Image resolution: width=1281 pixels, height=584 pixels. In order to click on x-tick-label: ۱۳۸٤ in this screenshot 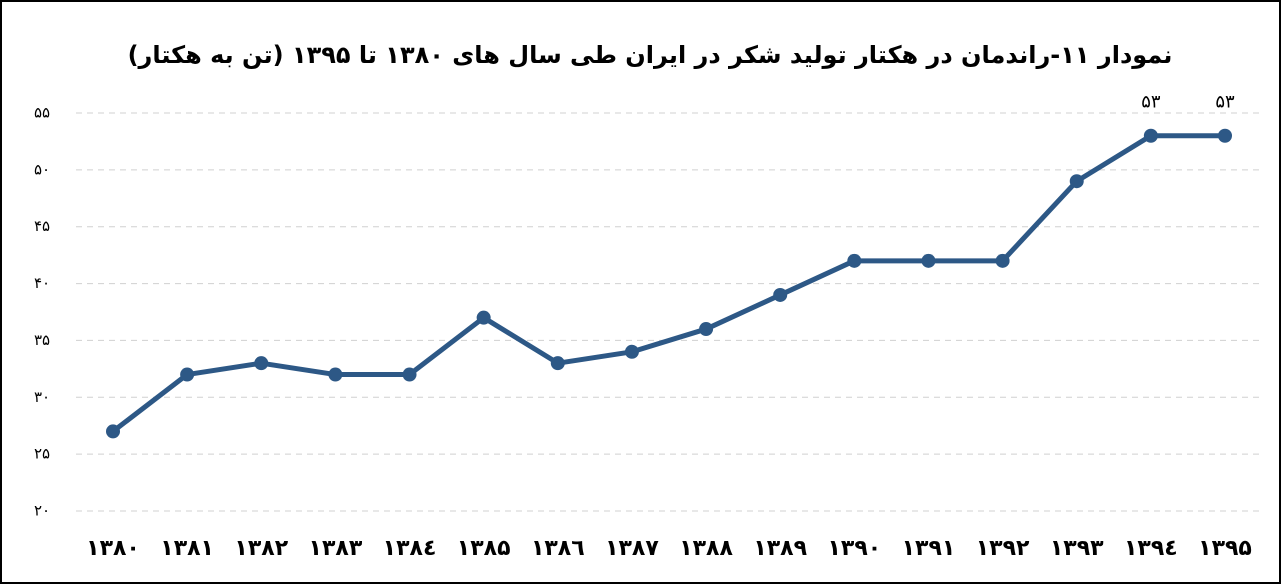, I will do `click(410, 548)`.